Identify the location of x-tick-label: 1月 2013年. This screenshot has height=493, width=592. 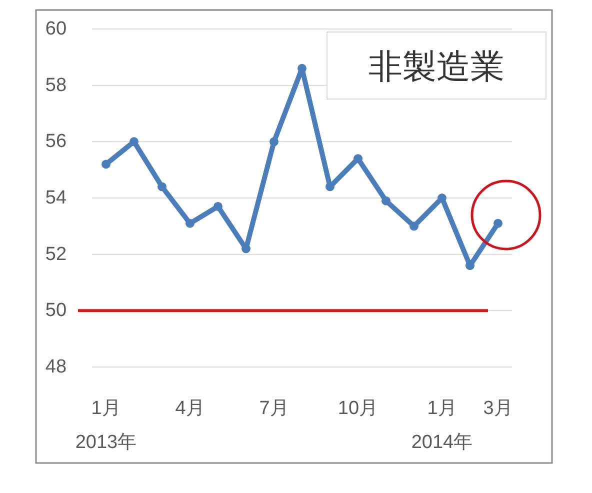
(106, 425).